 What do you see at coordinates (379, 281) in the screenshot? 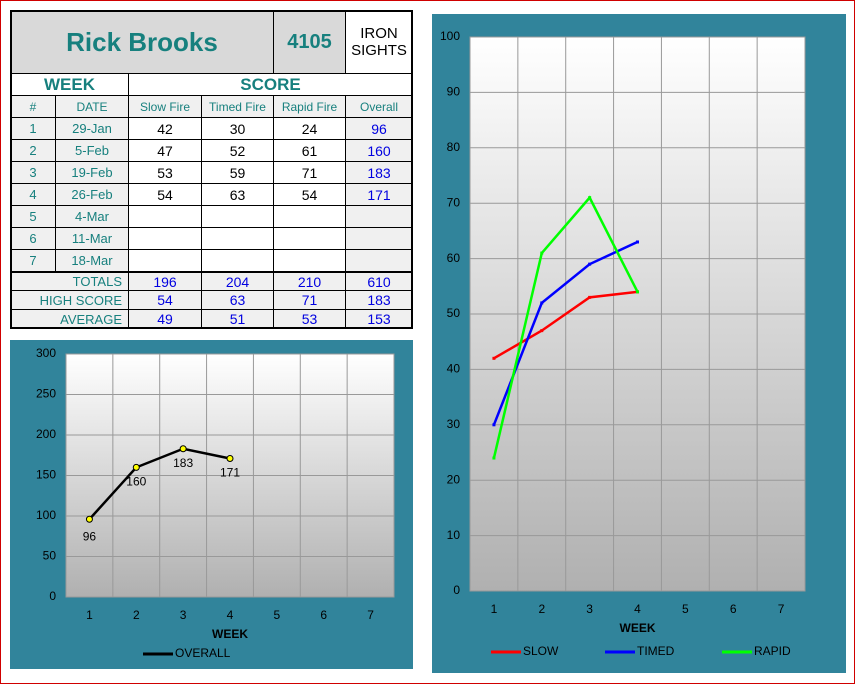
I see `summary-cell: 610` at bounding box center [379, 281].